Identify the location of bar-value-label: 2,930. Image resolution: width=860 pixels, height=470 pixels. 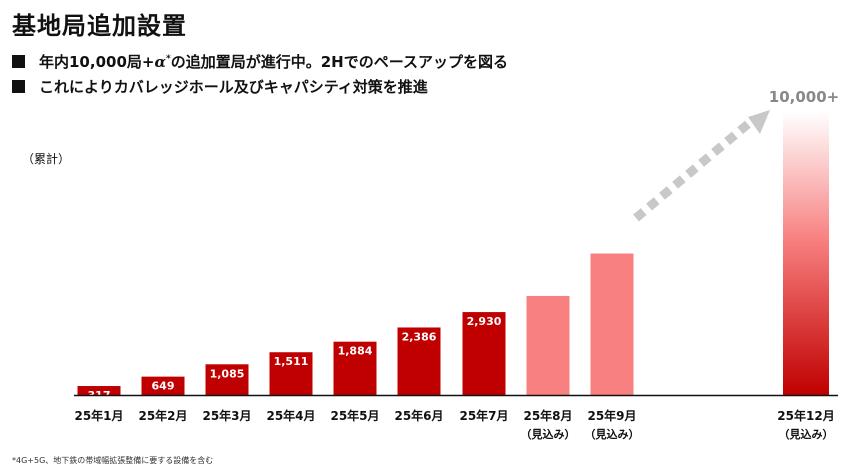
(484, 321).